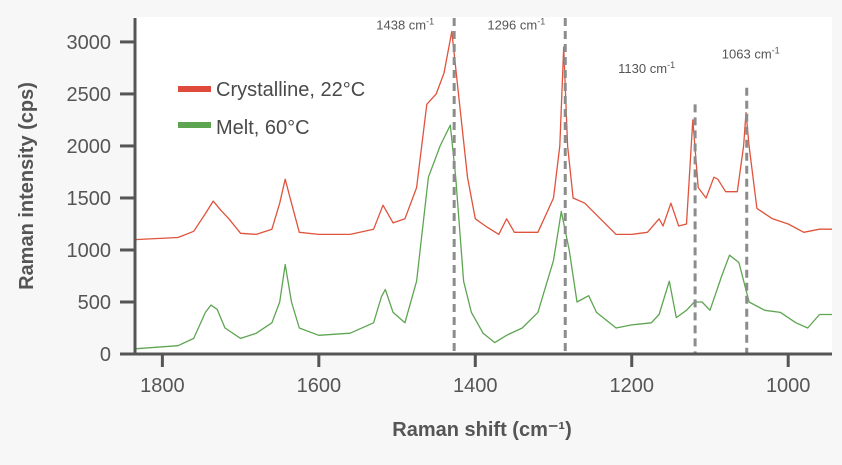  I want to click on peak-label: 1063 cm-1, so click(751, 54).